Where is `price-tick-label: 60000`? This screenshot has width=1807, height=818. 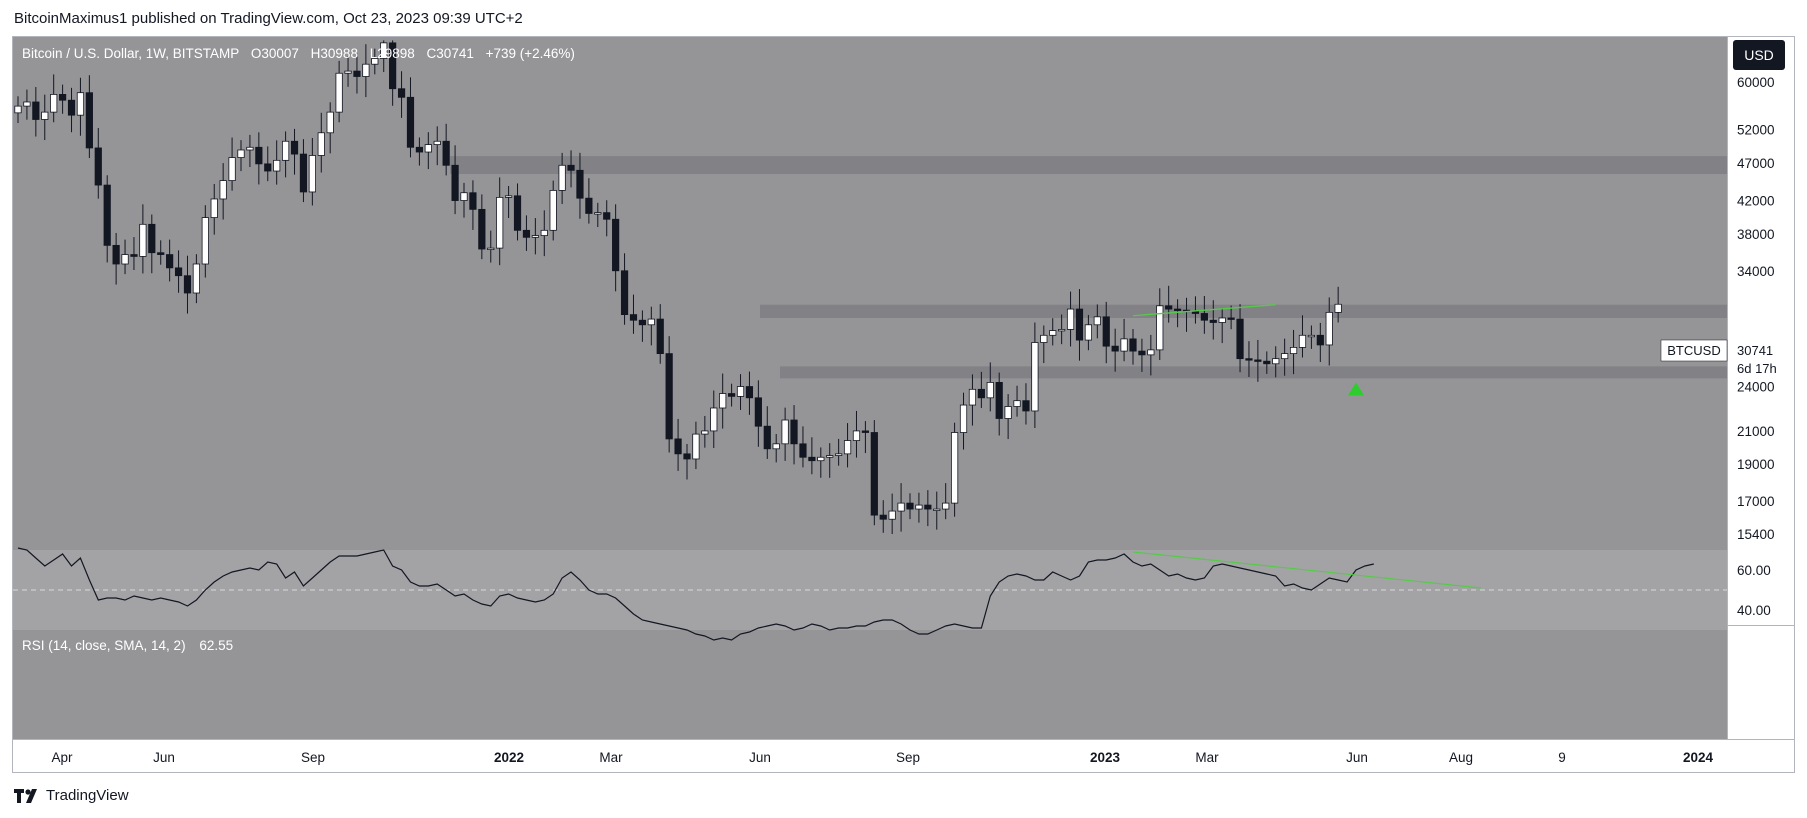 price-tick-label: 60000 is located at coordinates (1756, 82).